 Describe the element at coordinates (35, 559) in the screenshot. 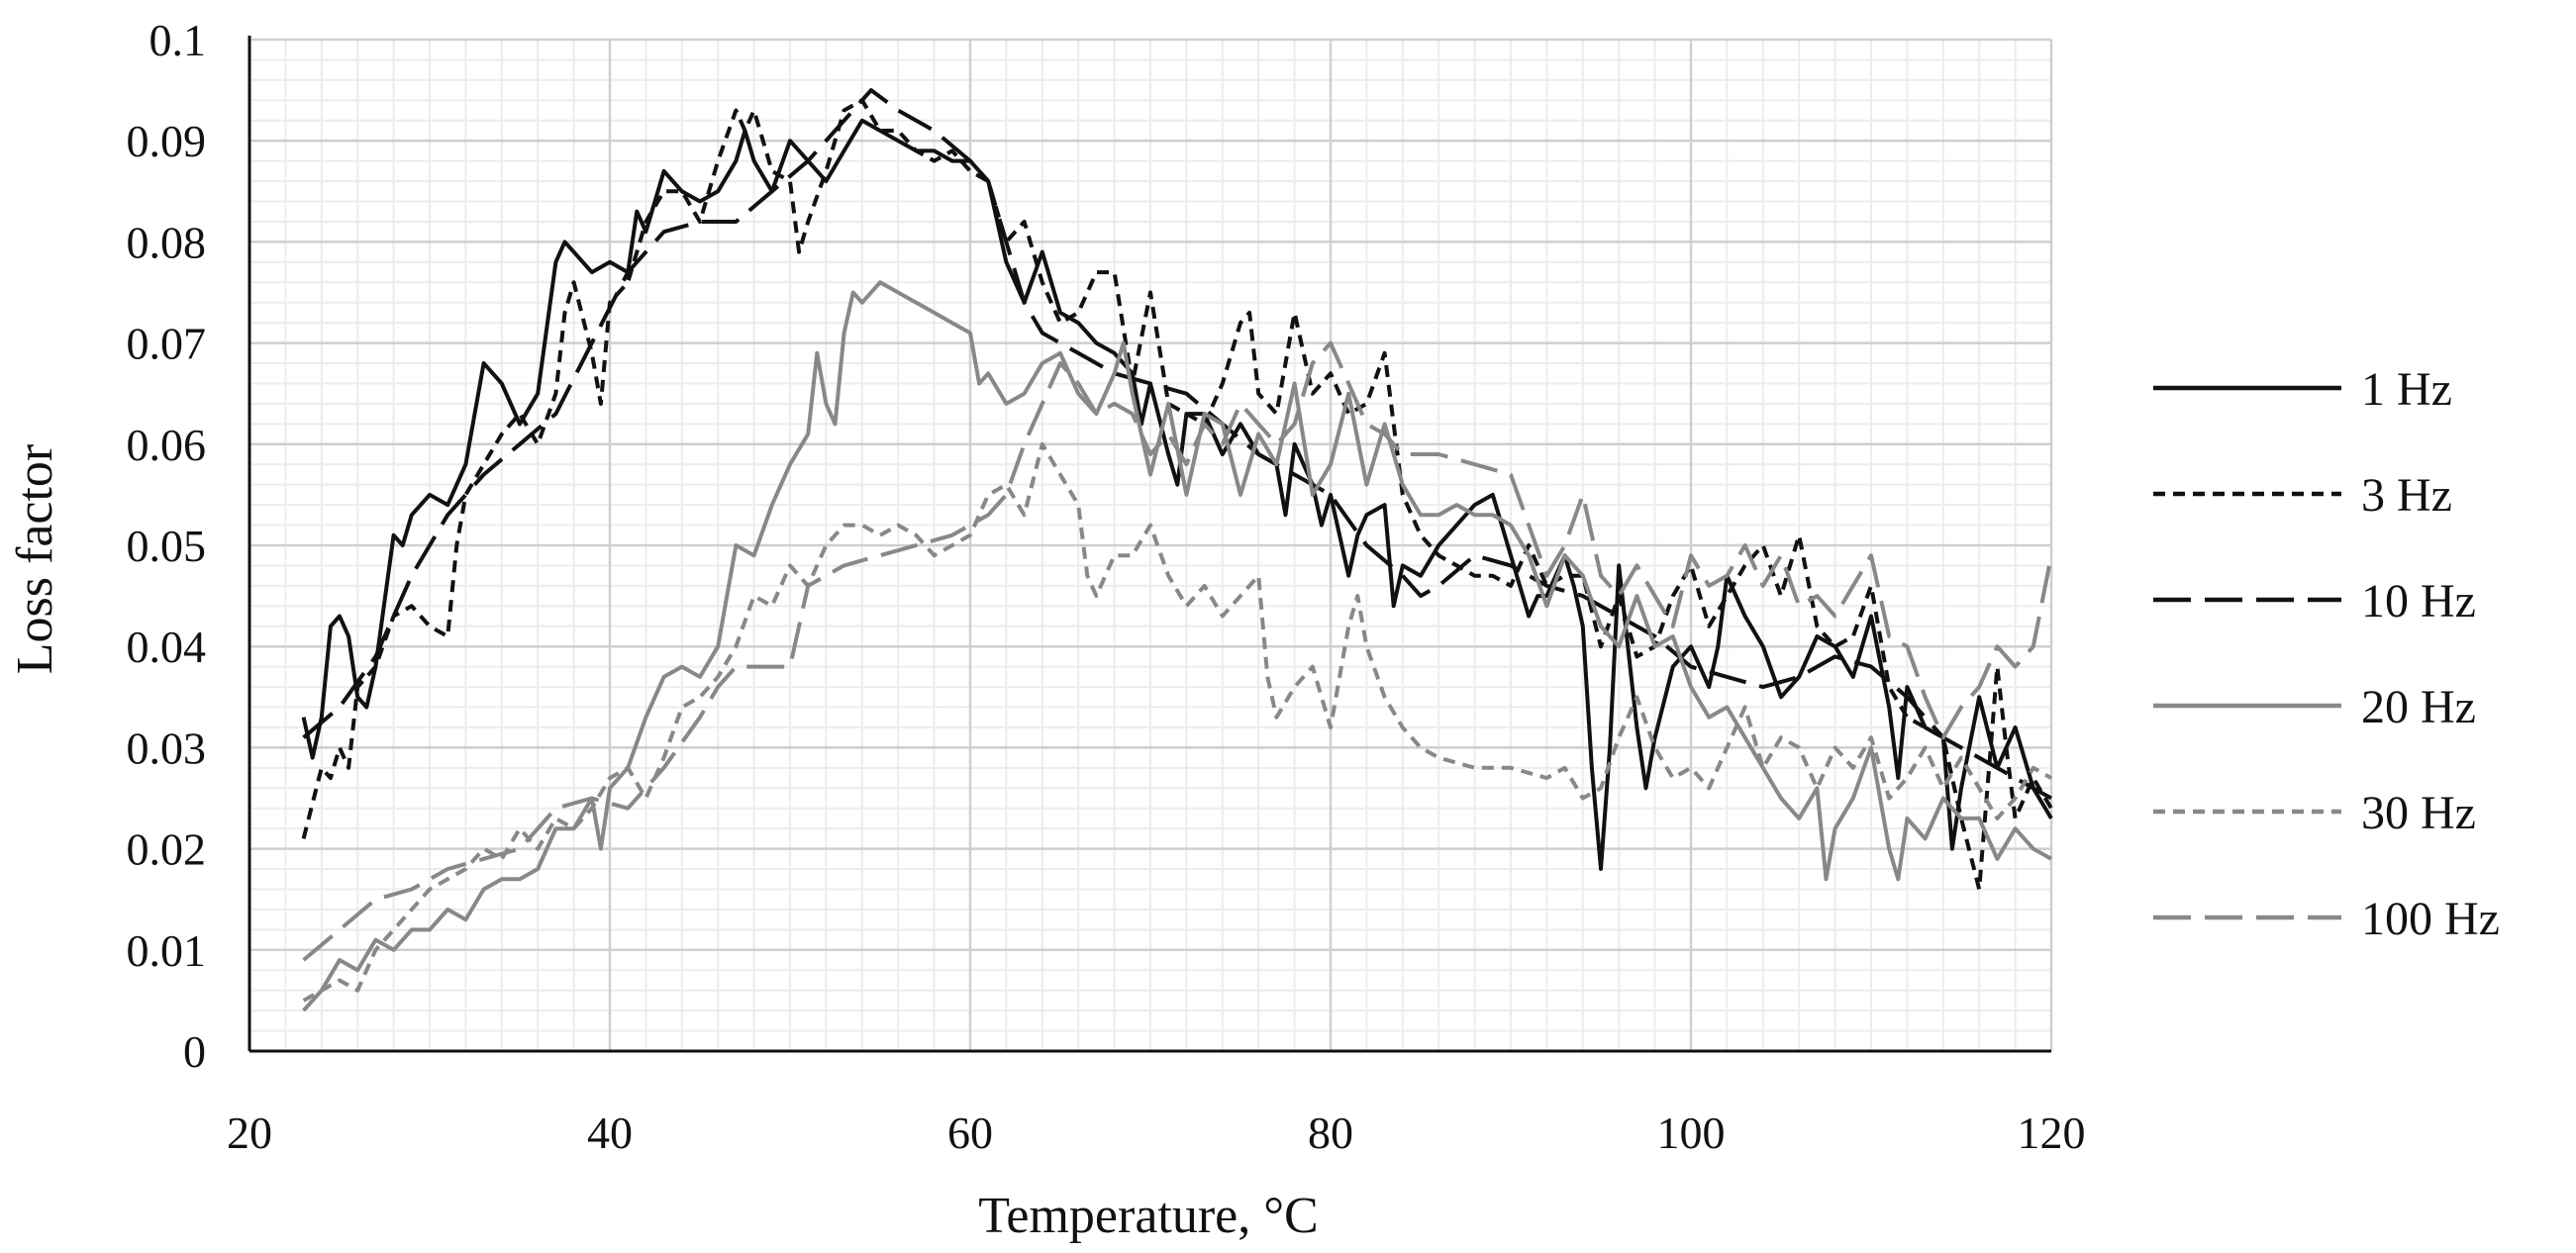

I see `y-axis-title: Loss factor` at that location.